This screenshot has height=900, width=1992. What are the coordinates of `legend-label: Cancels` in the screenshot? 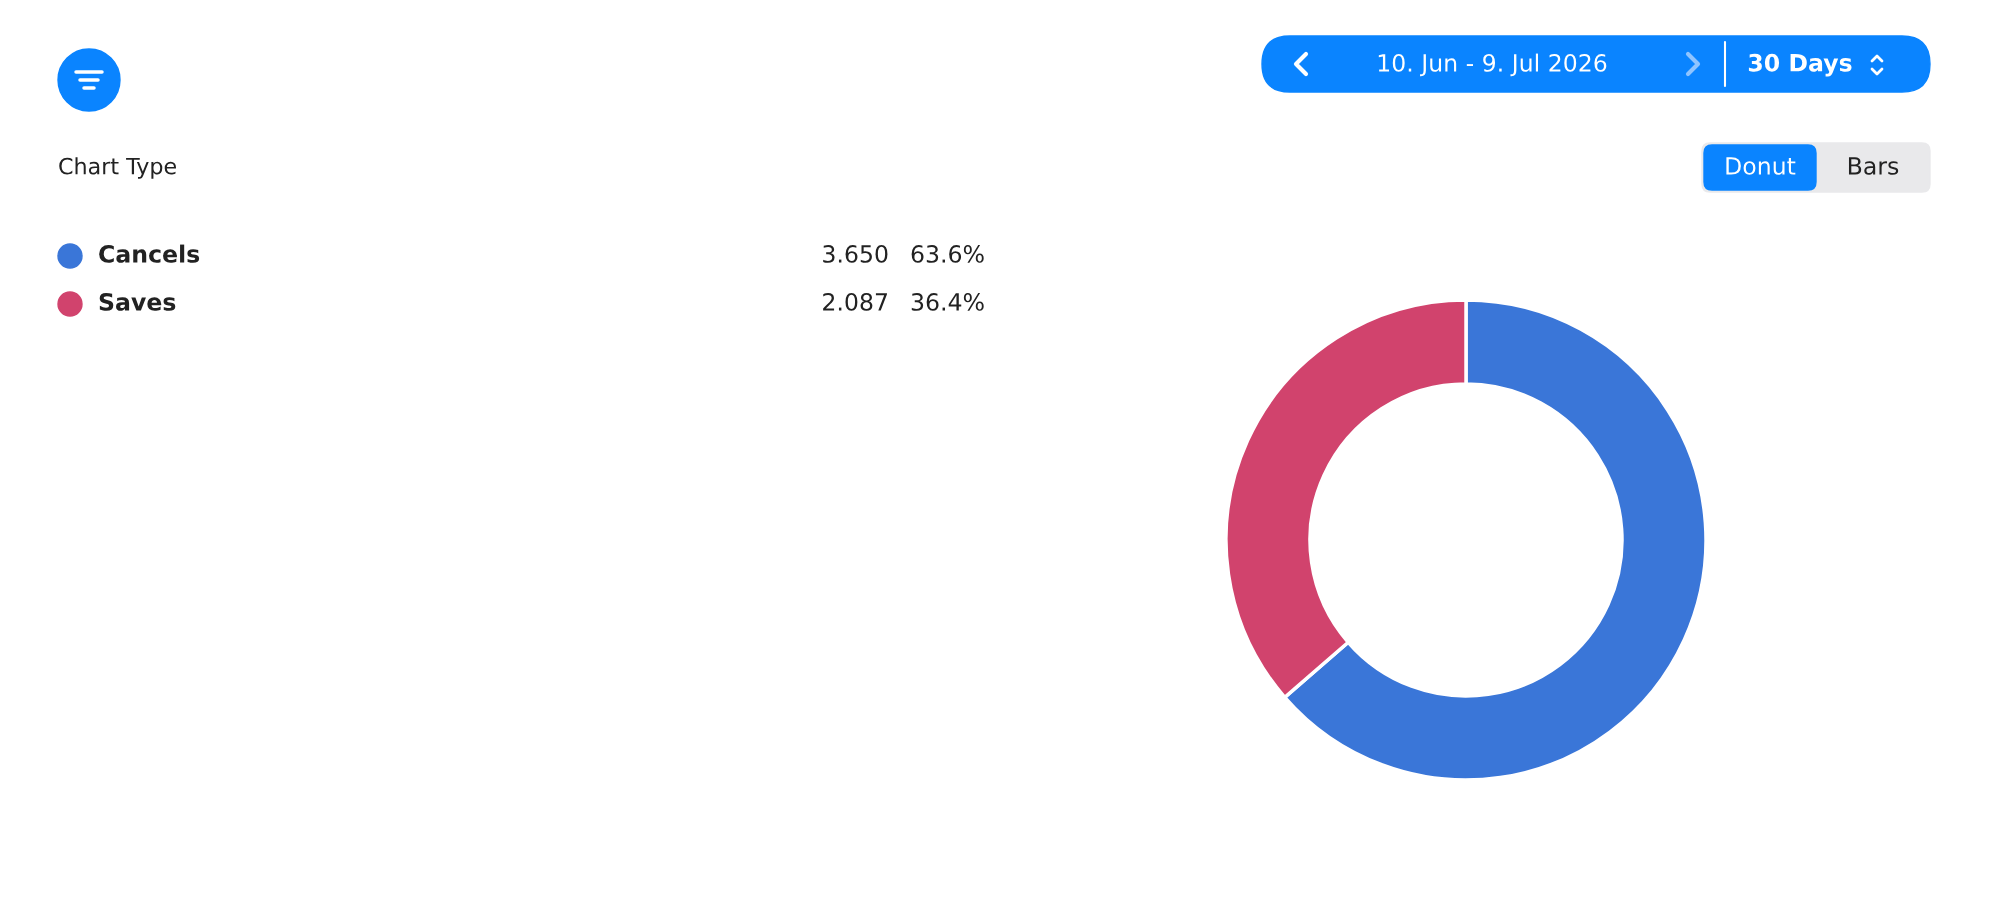 It's located at (149, 253).